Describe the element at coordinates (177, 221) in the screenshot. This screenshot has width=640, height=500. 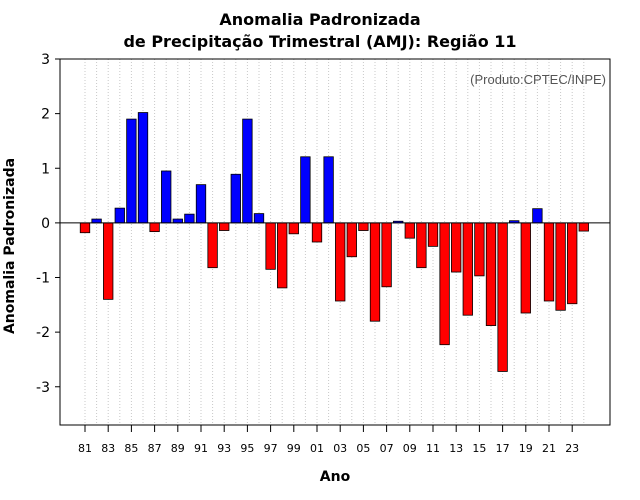
I see `bar-1989` at that location.